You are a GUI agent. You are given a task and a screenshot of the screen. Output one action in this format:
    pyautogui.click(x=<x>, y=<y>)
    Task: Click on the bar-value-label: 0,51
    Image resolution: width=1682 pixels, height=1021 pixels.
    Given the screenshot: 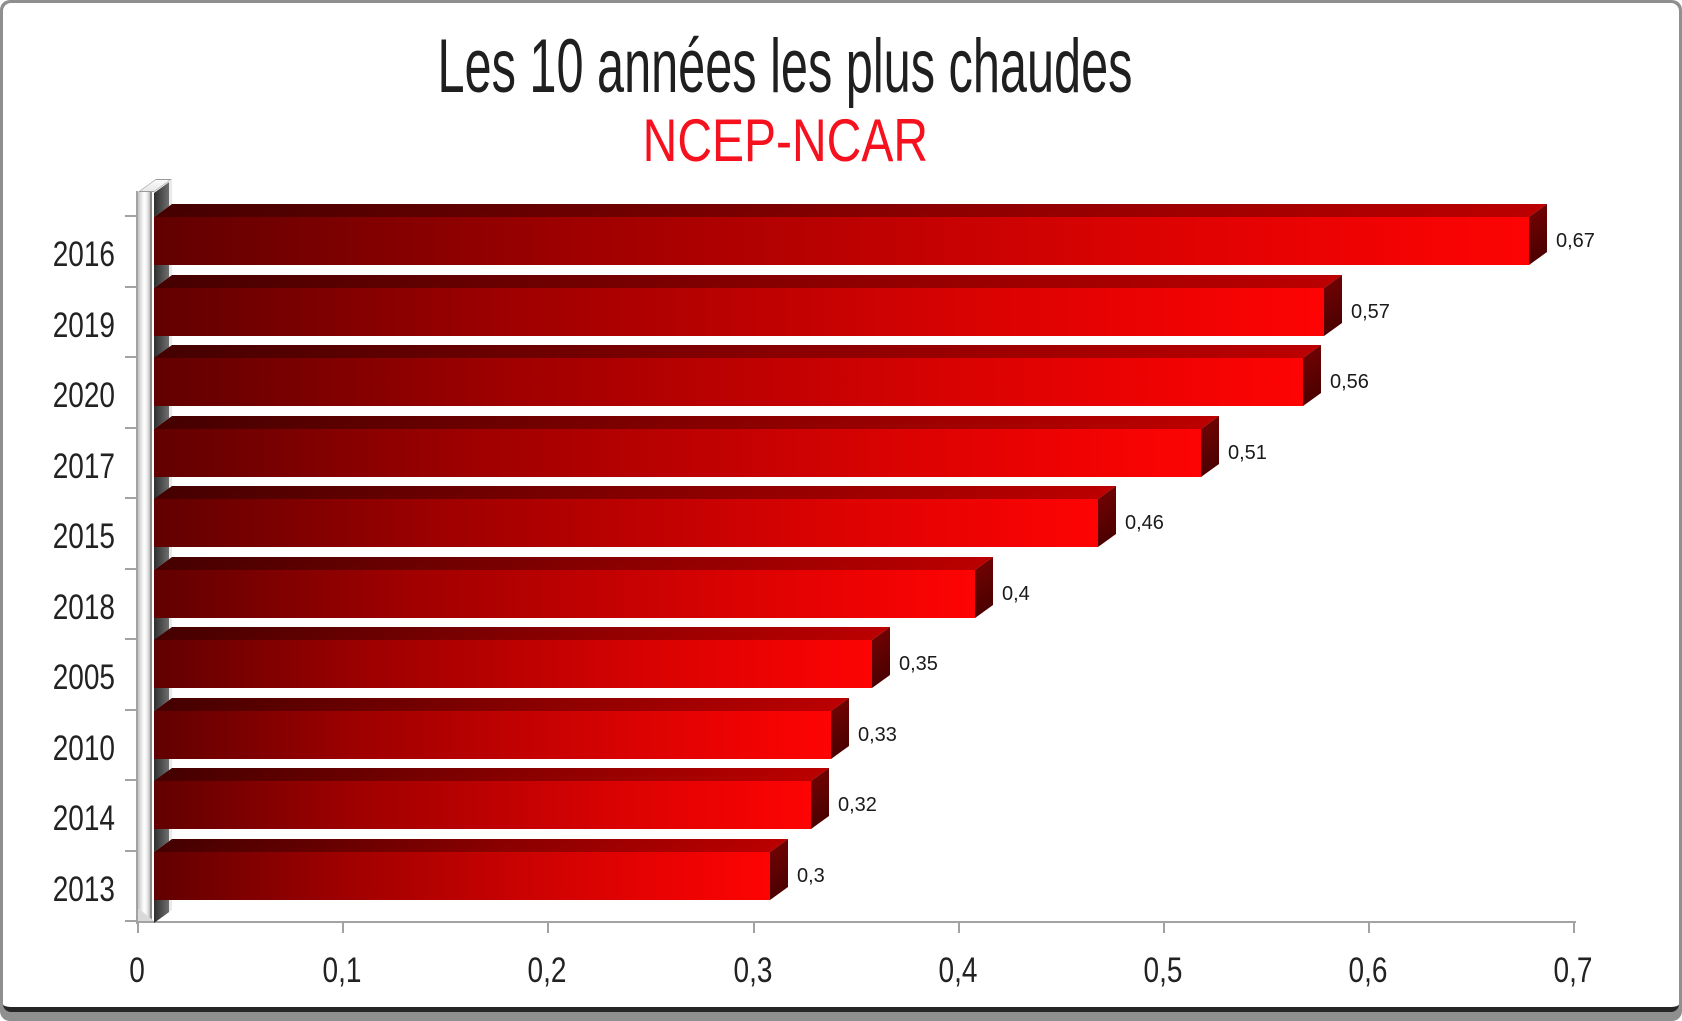 What is the action you would take?
    pyautogui.click(x=1247, y=452)
    